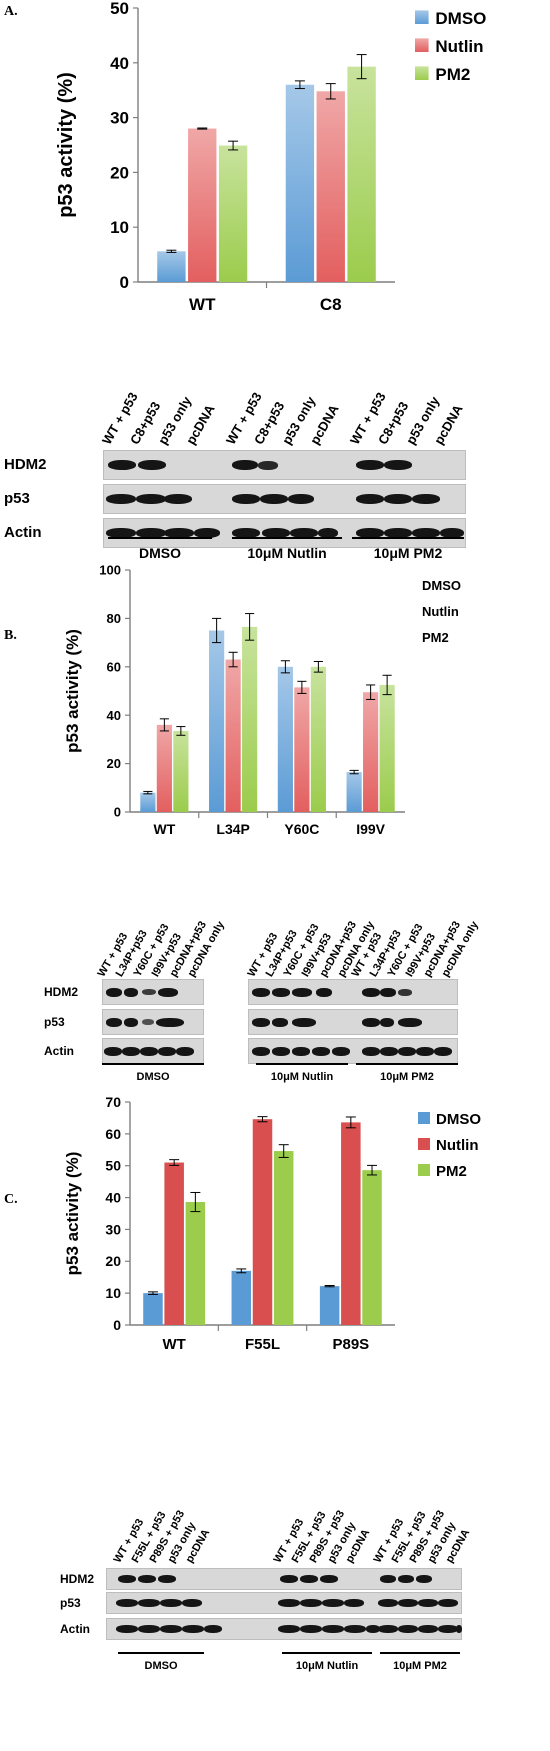 The image size is (550, 1751). I want to click on bar-dmso-l34p, so click(217, 721).